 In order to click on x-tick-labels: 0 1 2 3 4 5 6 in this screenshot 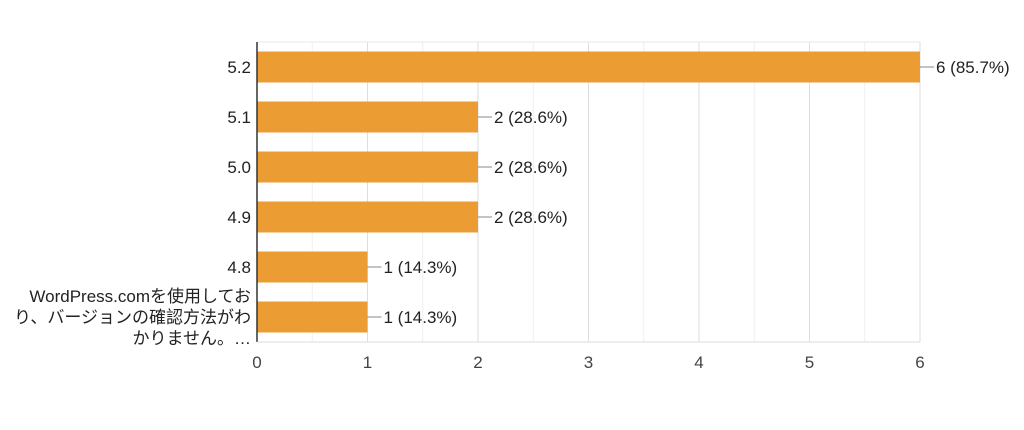, I will do `click(588, 362)`.